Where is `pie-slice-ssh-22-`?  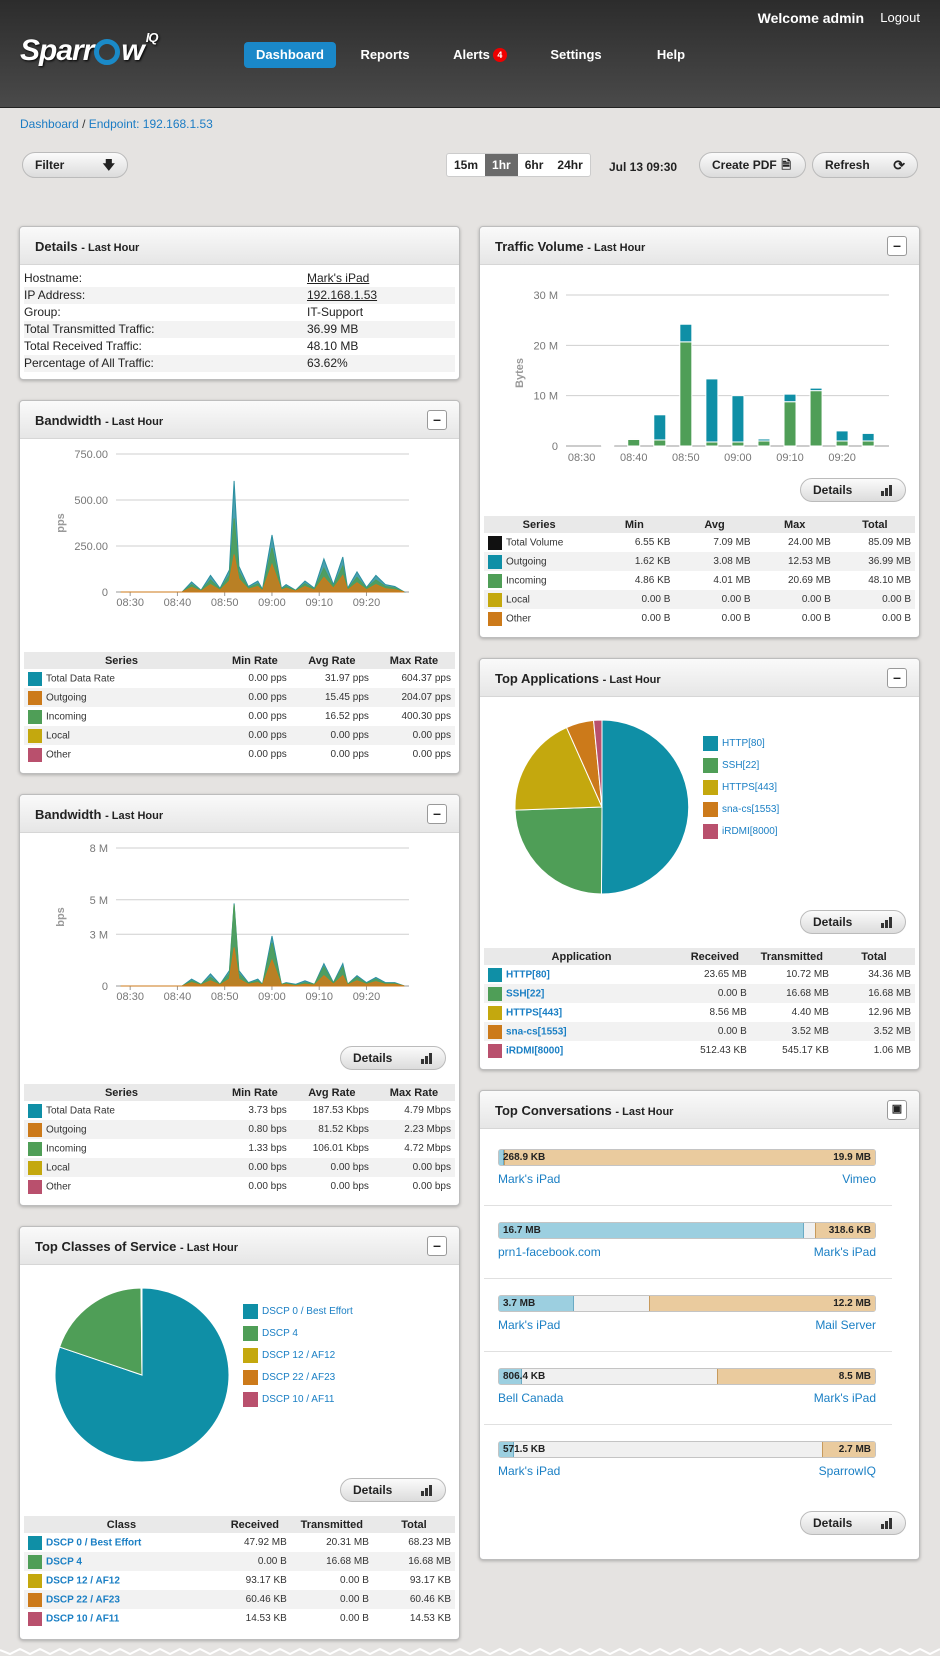
pie-slice-ssh-22- is located at coordinates (558, 850).